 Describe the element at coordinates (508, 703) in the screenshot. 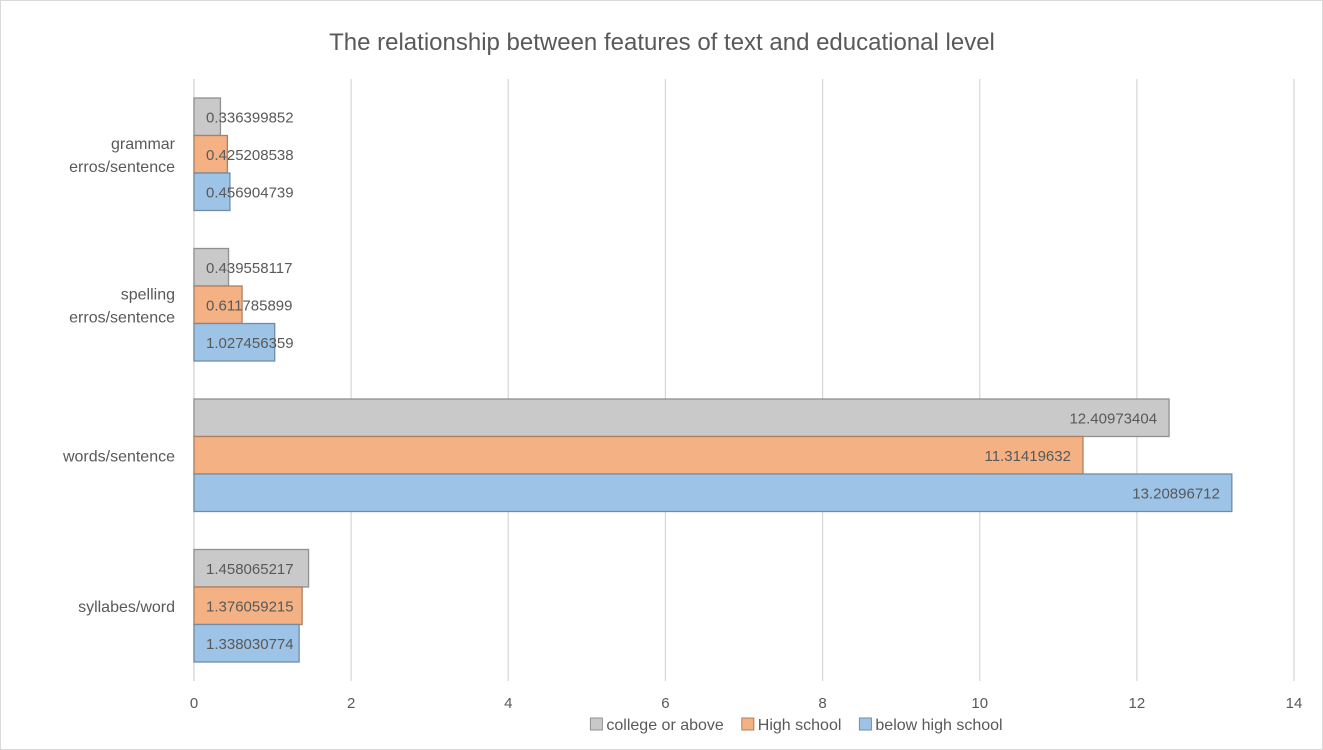

I see `x-tick-label: 4` at that location.